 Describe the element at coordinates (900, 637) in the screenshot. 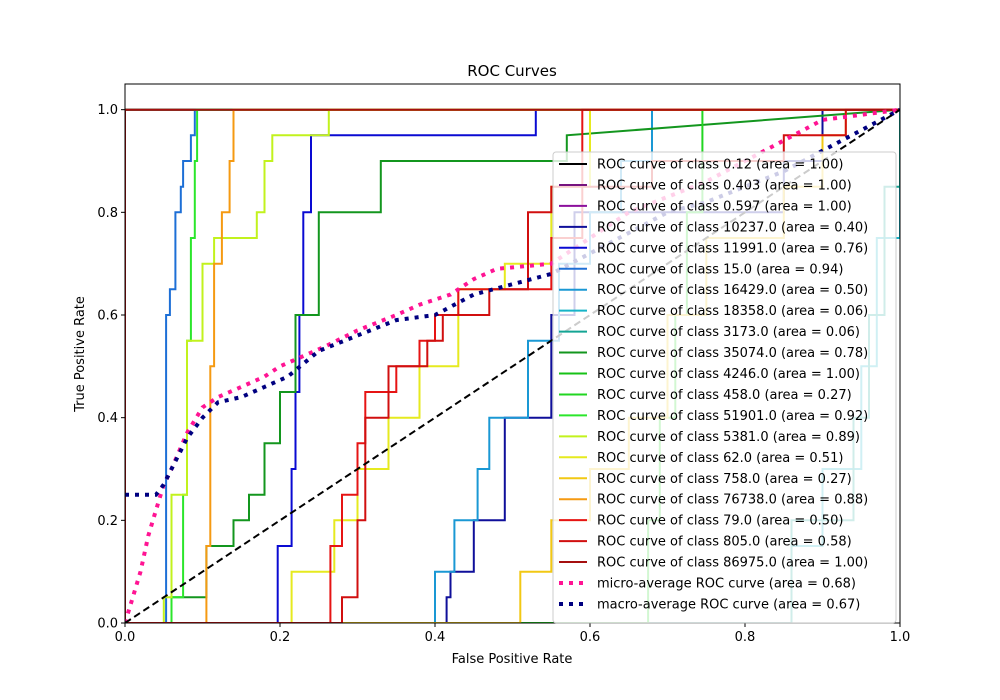

I see `x-tick-label: 1.0` at that location.